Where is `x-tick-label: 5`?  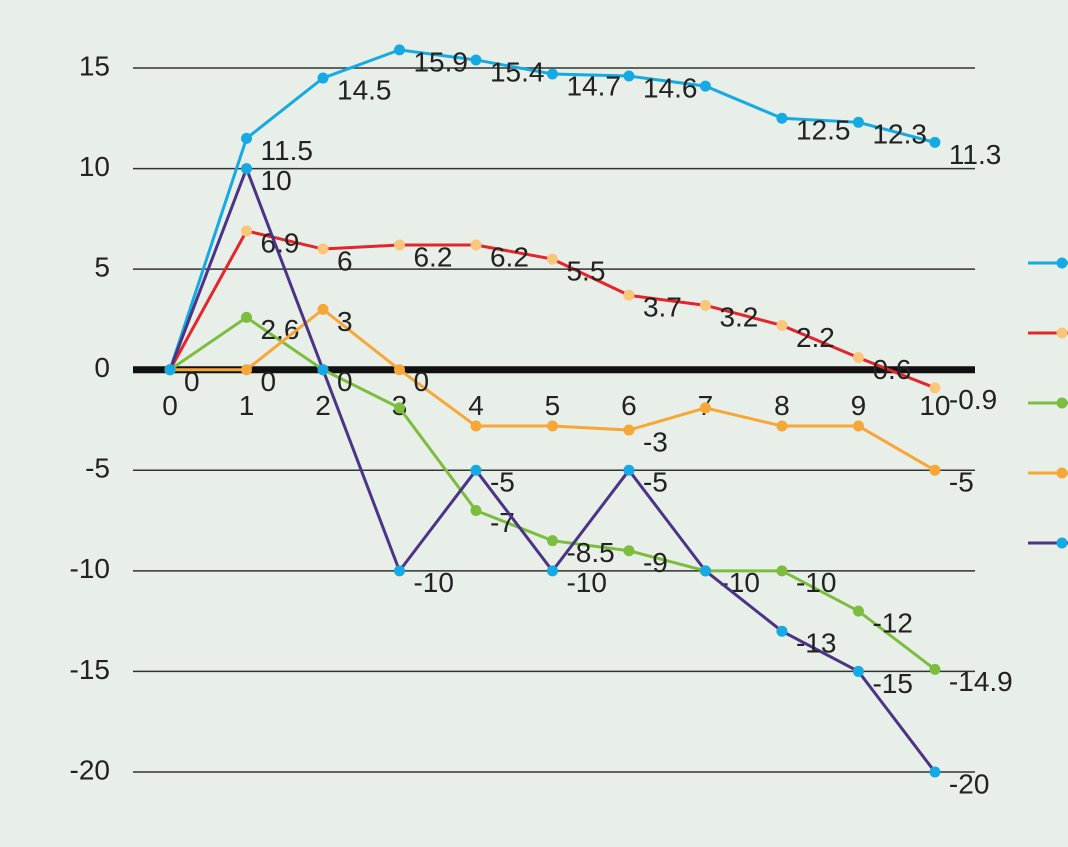 x-tick-label: 5 is located at coordinates (553, 405).